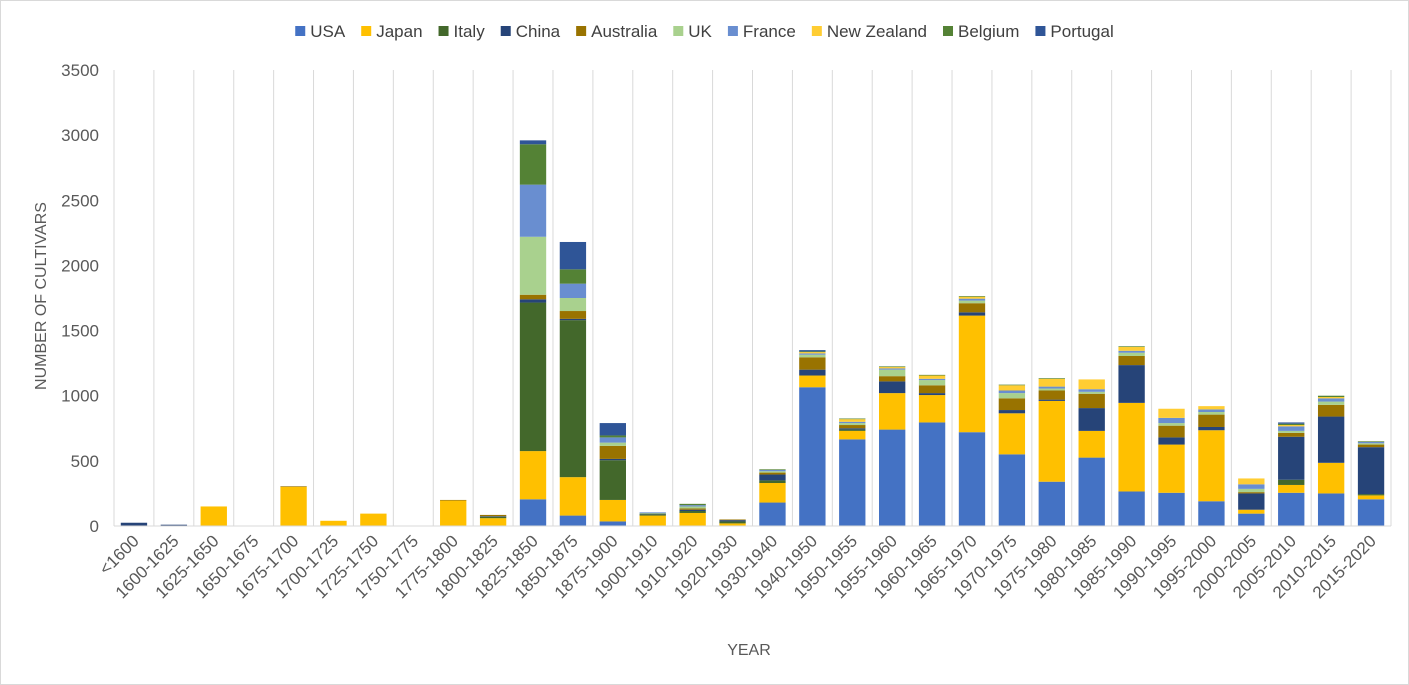 The width and height of the screenshot is (1409, 685). Describe the element at coordinates (80, 265) in the screenshot. I see `y-tick-label: 2000` at that location.